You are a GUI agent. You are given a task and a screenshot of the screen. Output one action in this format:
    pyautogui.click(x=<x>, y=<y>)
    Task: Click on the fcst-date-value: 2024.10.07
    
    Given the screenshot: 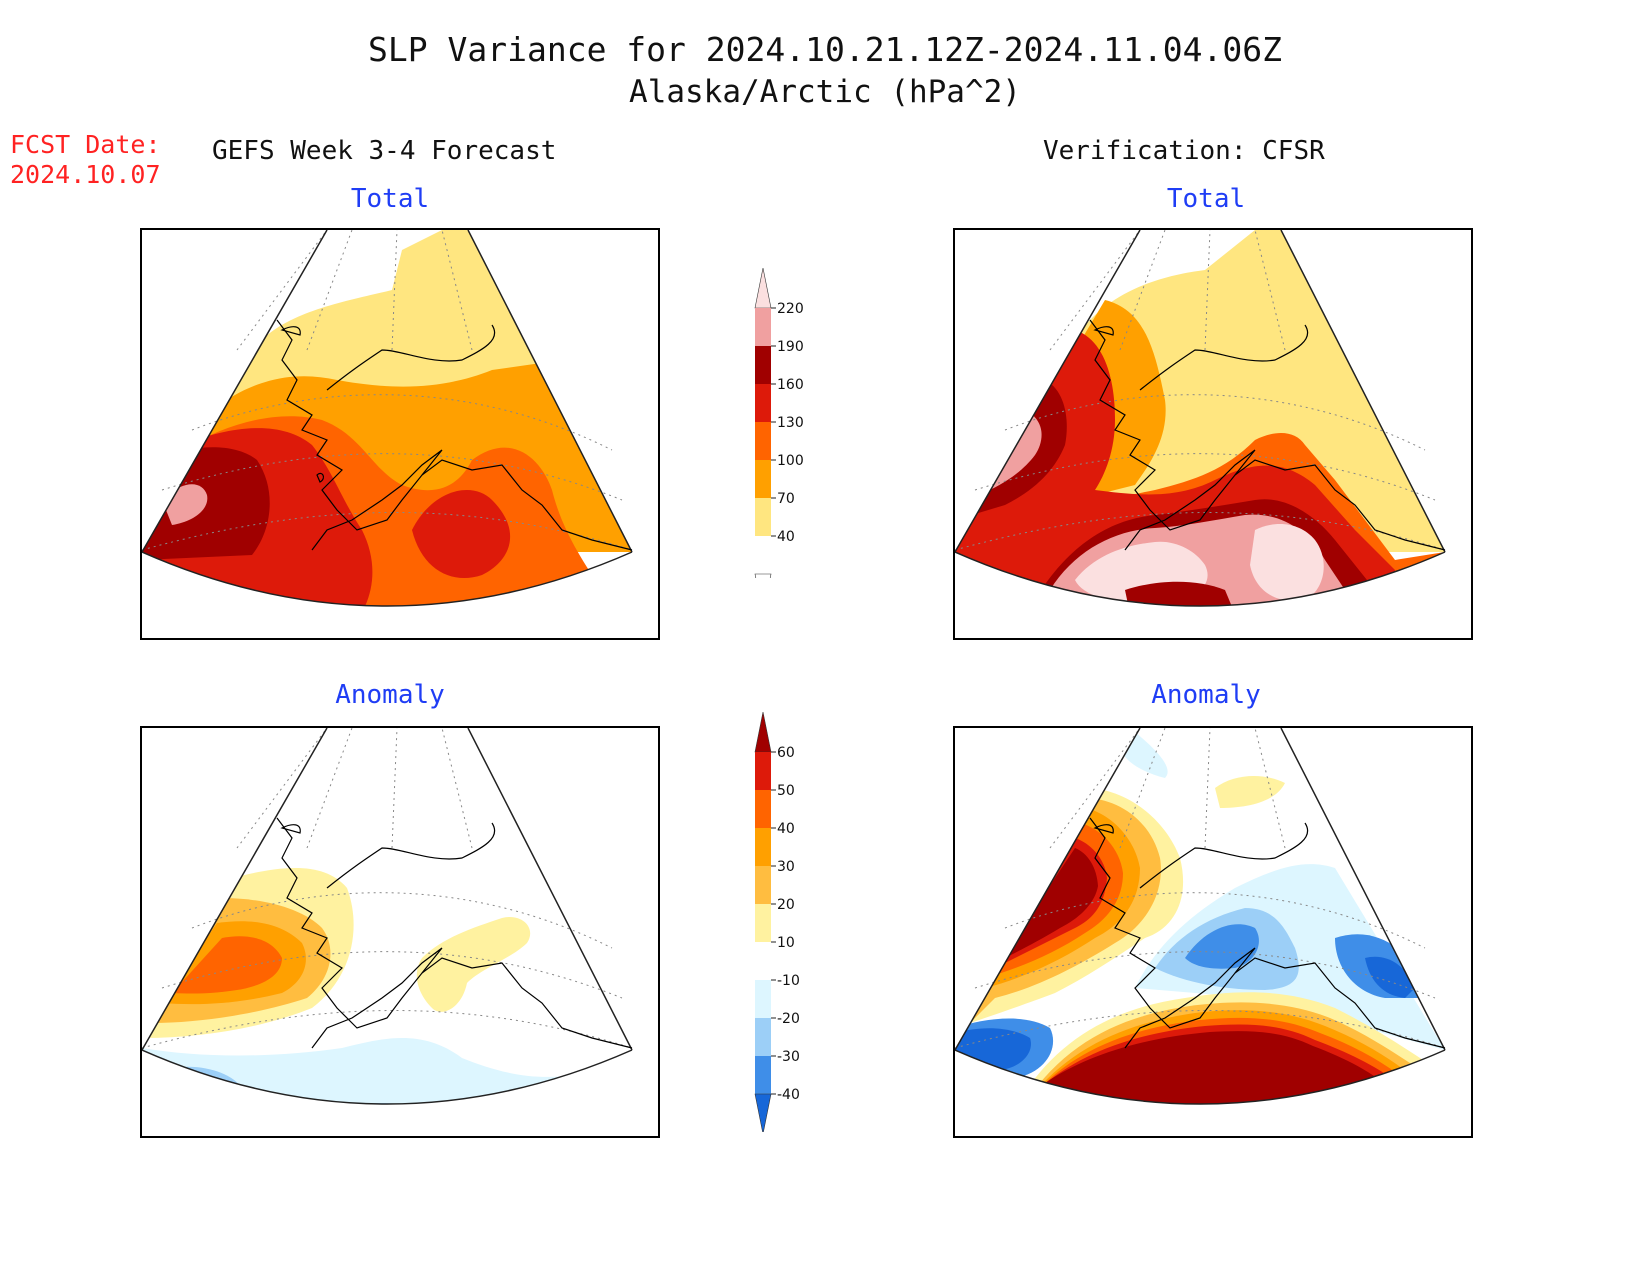 What is the action you would take?
    pyautogui.click(x=85, y=174)
    